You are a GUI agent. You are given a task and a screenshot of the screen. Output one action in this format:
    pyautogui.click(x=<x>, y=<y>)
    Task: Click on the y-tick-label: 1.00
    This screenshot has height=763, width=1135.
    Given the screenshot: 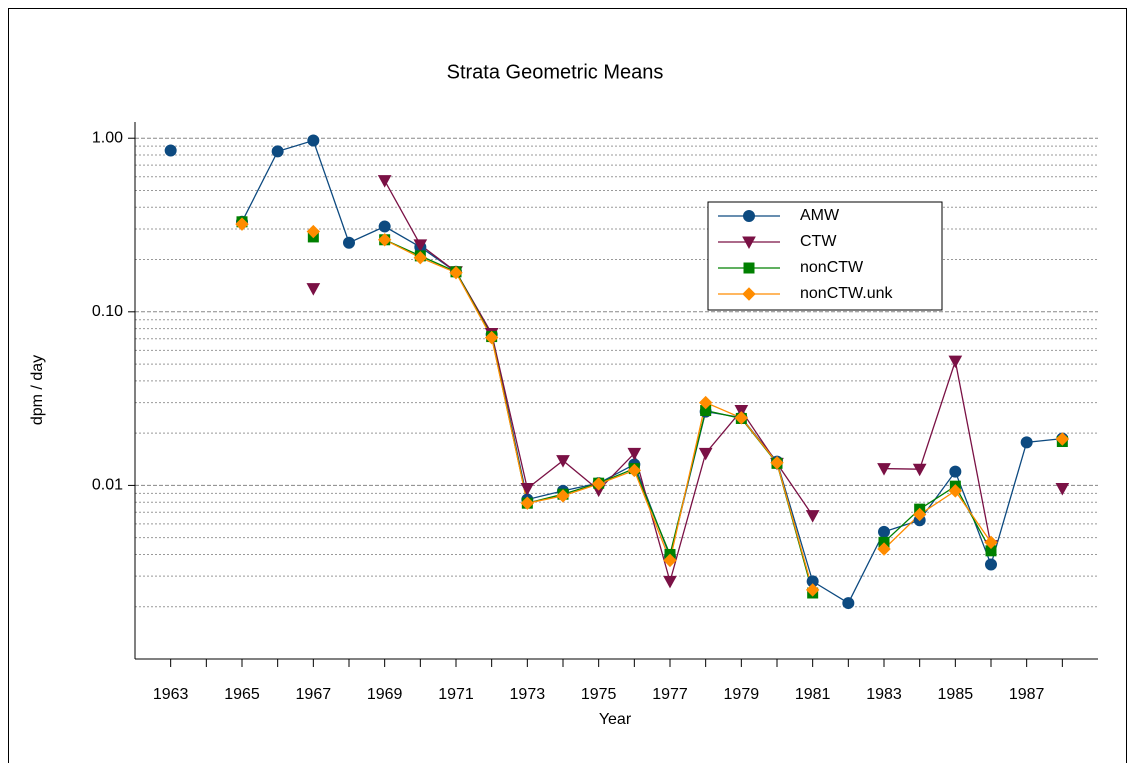 What is the action you would take?
    pyautogui.click(x=107, y=137)
    